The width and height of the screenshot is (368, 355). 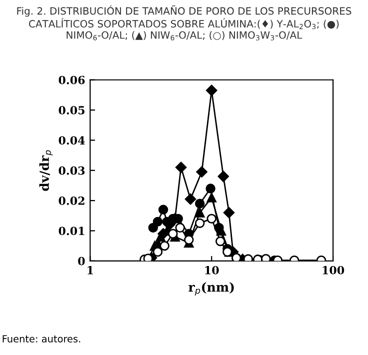 I want to click on y-tick-label: 0.06, so click(x=71, y=80).